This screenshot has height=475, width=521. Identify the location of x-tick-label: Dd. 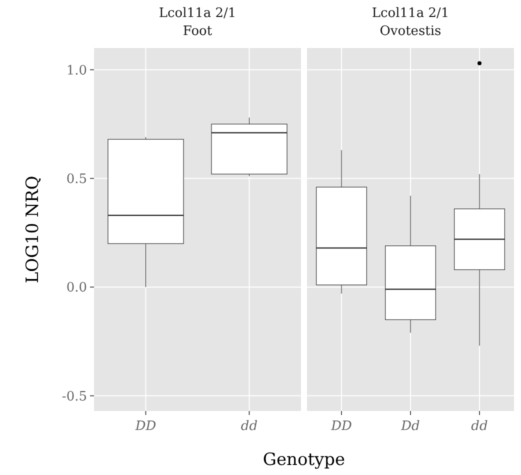
(410, 426).